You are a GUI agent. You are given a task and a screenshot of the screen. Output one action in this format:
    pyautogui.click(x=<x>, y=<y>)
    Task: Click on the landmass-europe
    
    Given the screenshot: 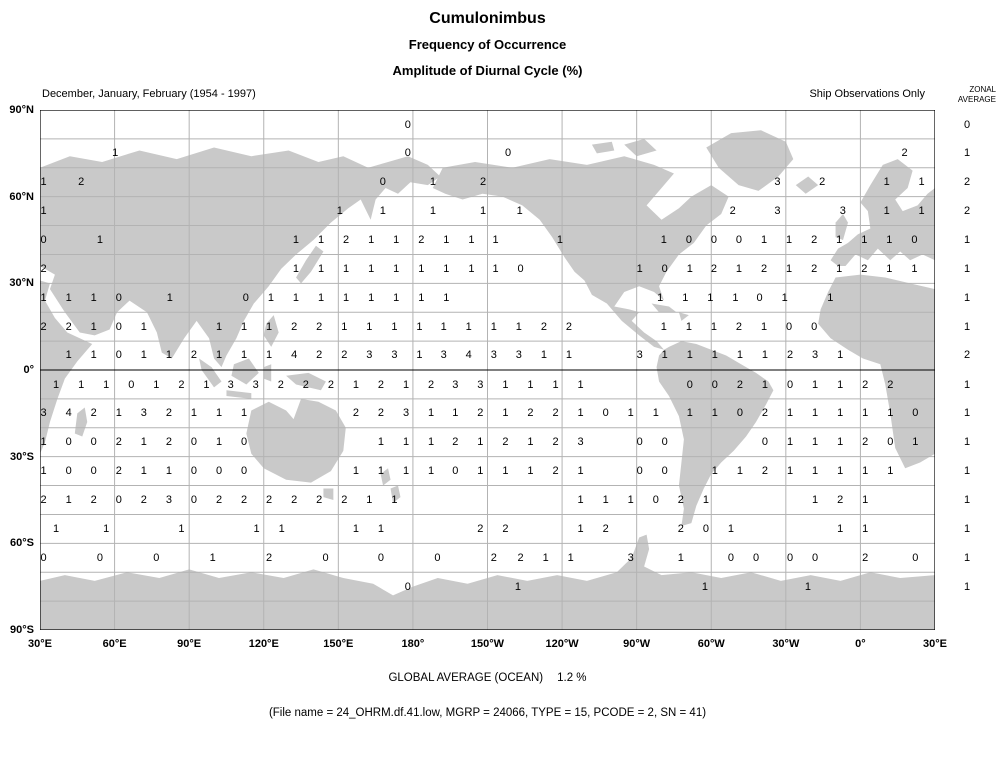 What is the action you would take?
    pyautogui.click(x=882, y=212)
    